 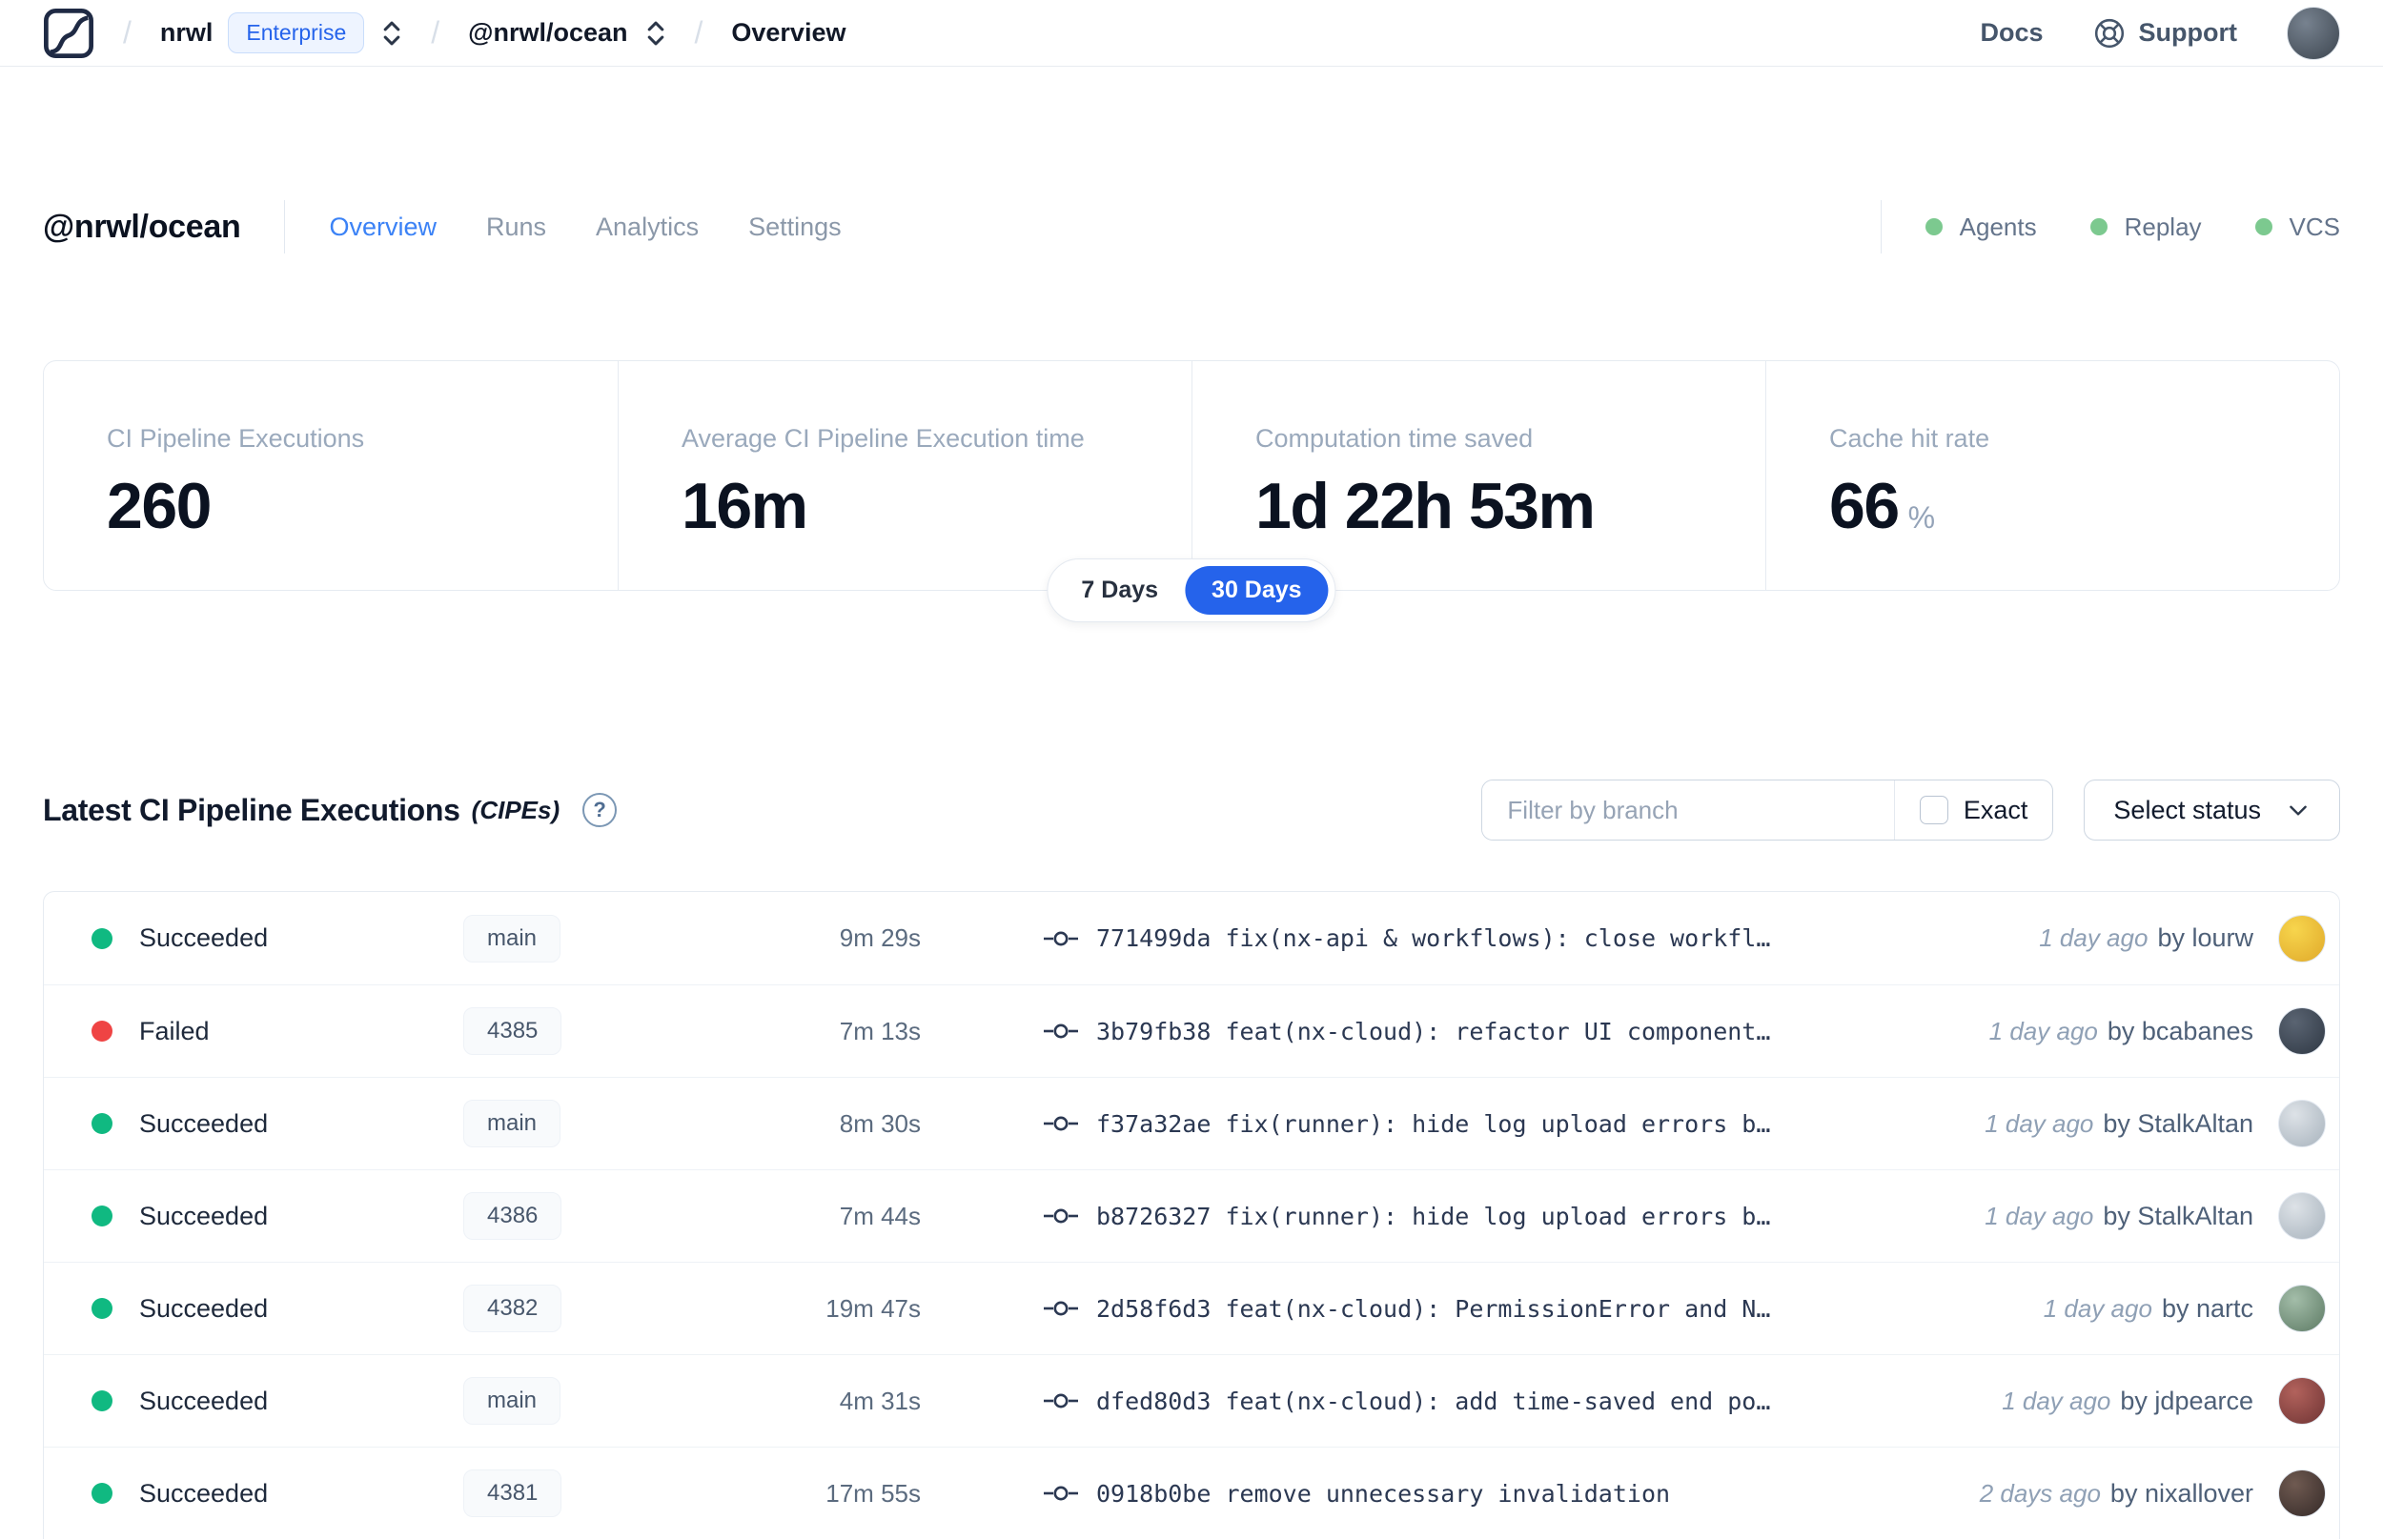 I want to click on workspace-tab: Runs, so click(x=517, y=226).